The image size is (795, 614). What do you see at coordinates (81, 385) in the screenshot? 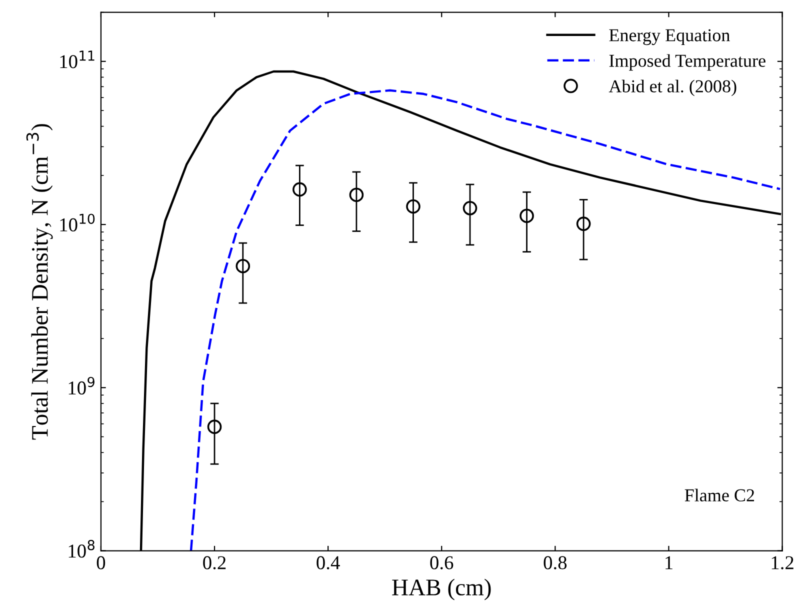
I see `y-tick-label: 10$^{9}$` at bounding box center [81, 385].